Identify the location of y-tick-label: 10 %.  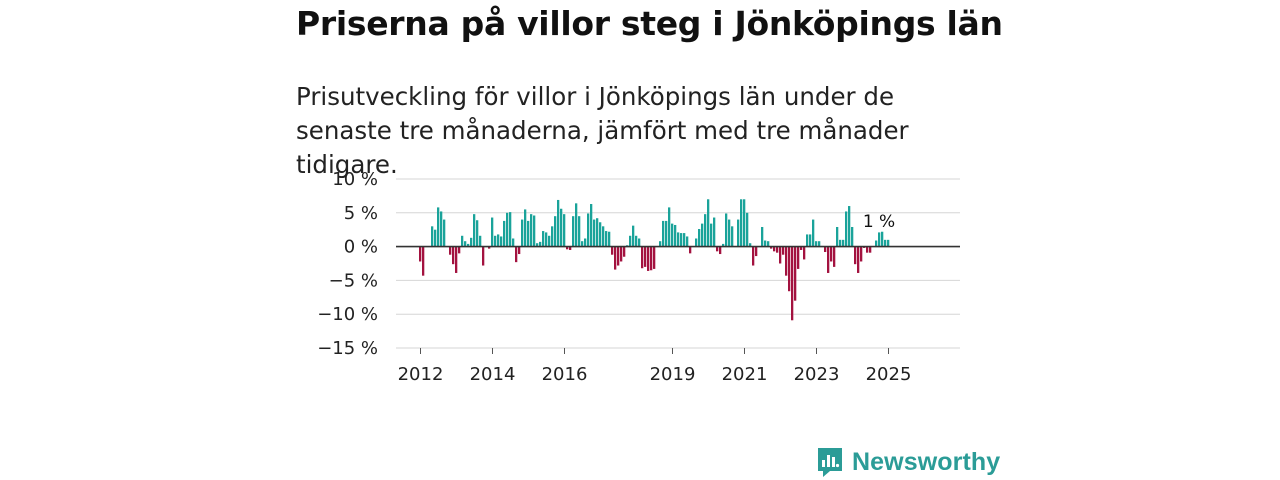
(355, 179).